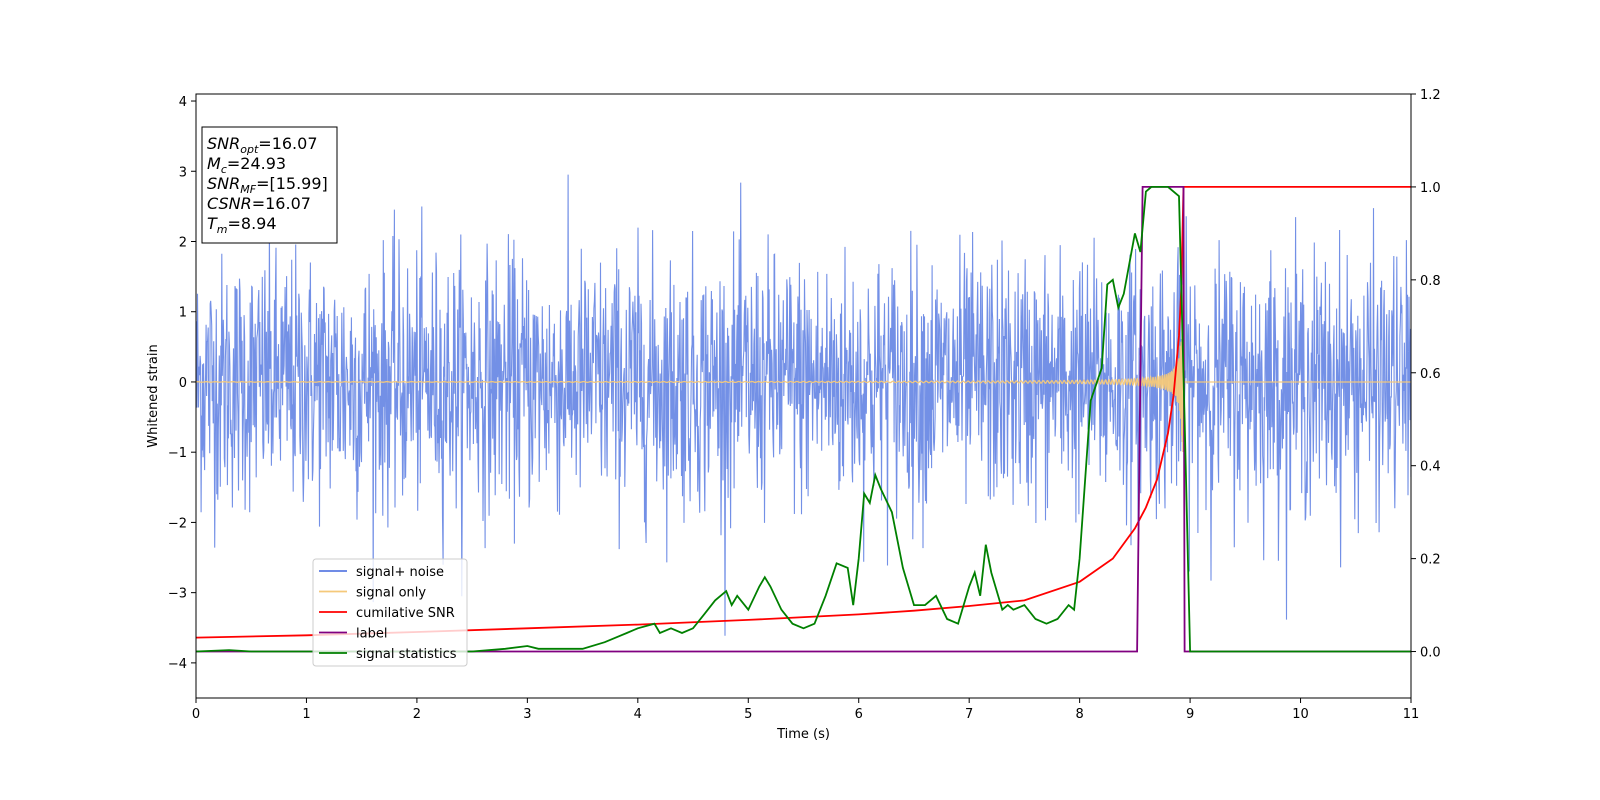 This screenshot has height=800, width=1600. Describe the element at coordinates (1079, 714) in the screenshot. I see `x-tick-label: 8` at that location.